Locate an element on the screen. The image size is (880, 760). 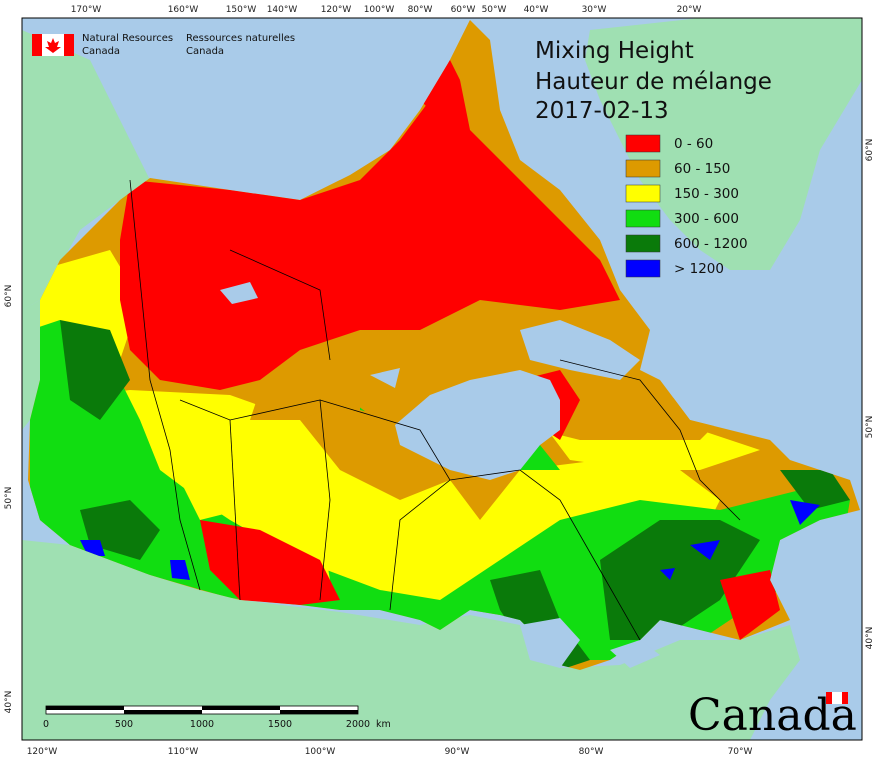
longitude-label-bottom: 110°W is located at coordinates (183, 752).